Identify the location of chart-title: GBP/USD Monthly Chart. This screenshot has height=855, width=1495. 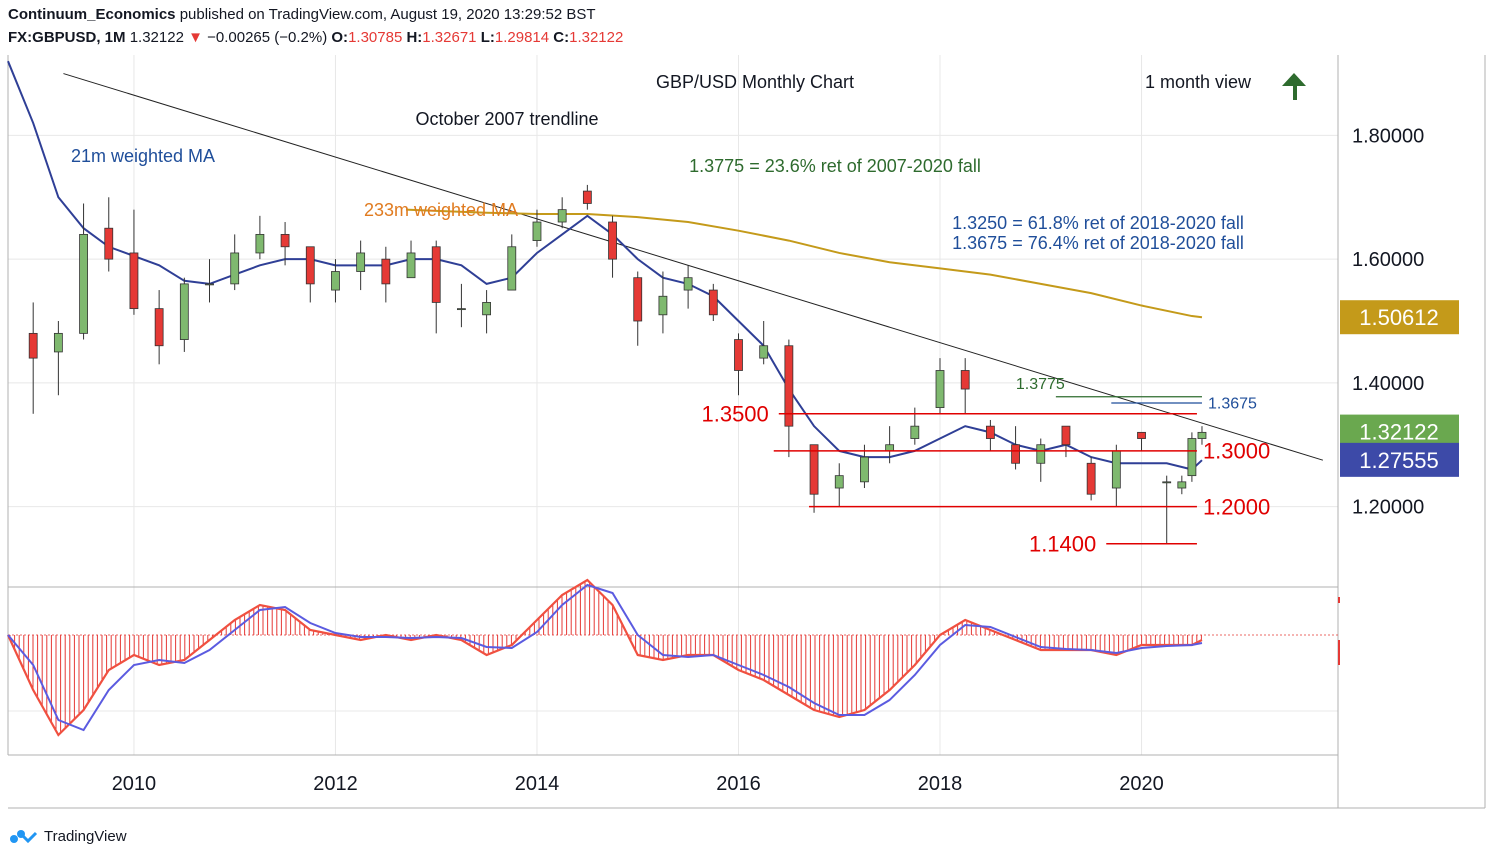
(755, 82).